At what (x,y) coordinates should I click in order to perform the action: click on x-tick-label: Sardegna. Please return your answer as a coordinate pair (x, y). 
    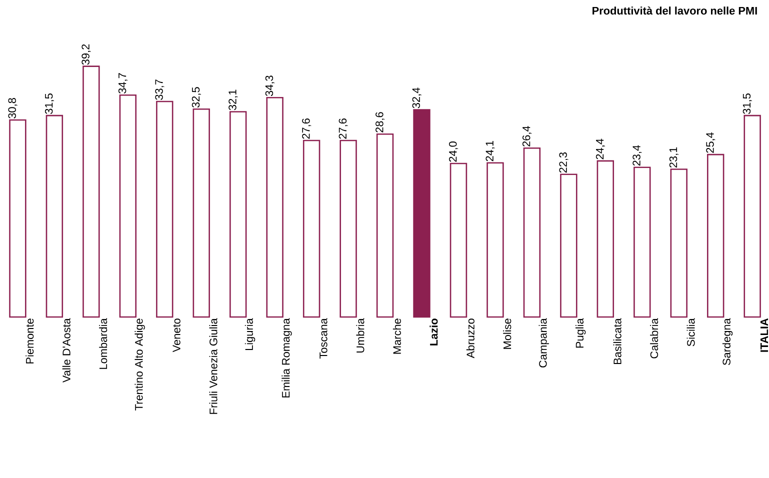
    Looking at the image, I should click on (727, 342).